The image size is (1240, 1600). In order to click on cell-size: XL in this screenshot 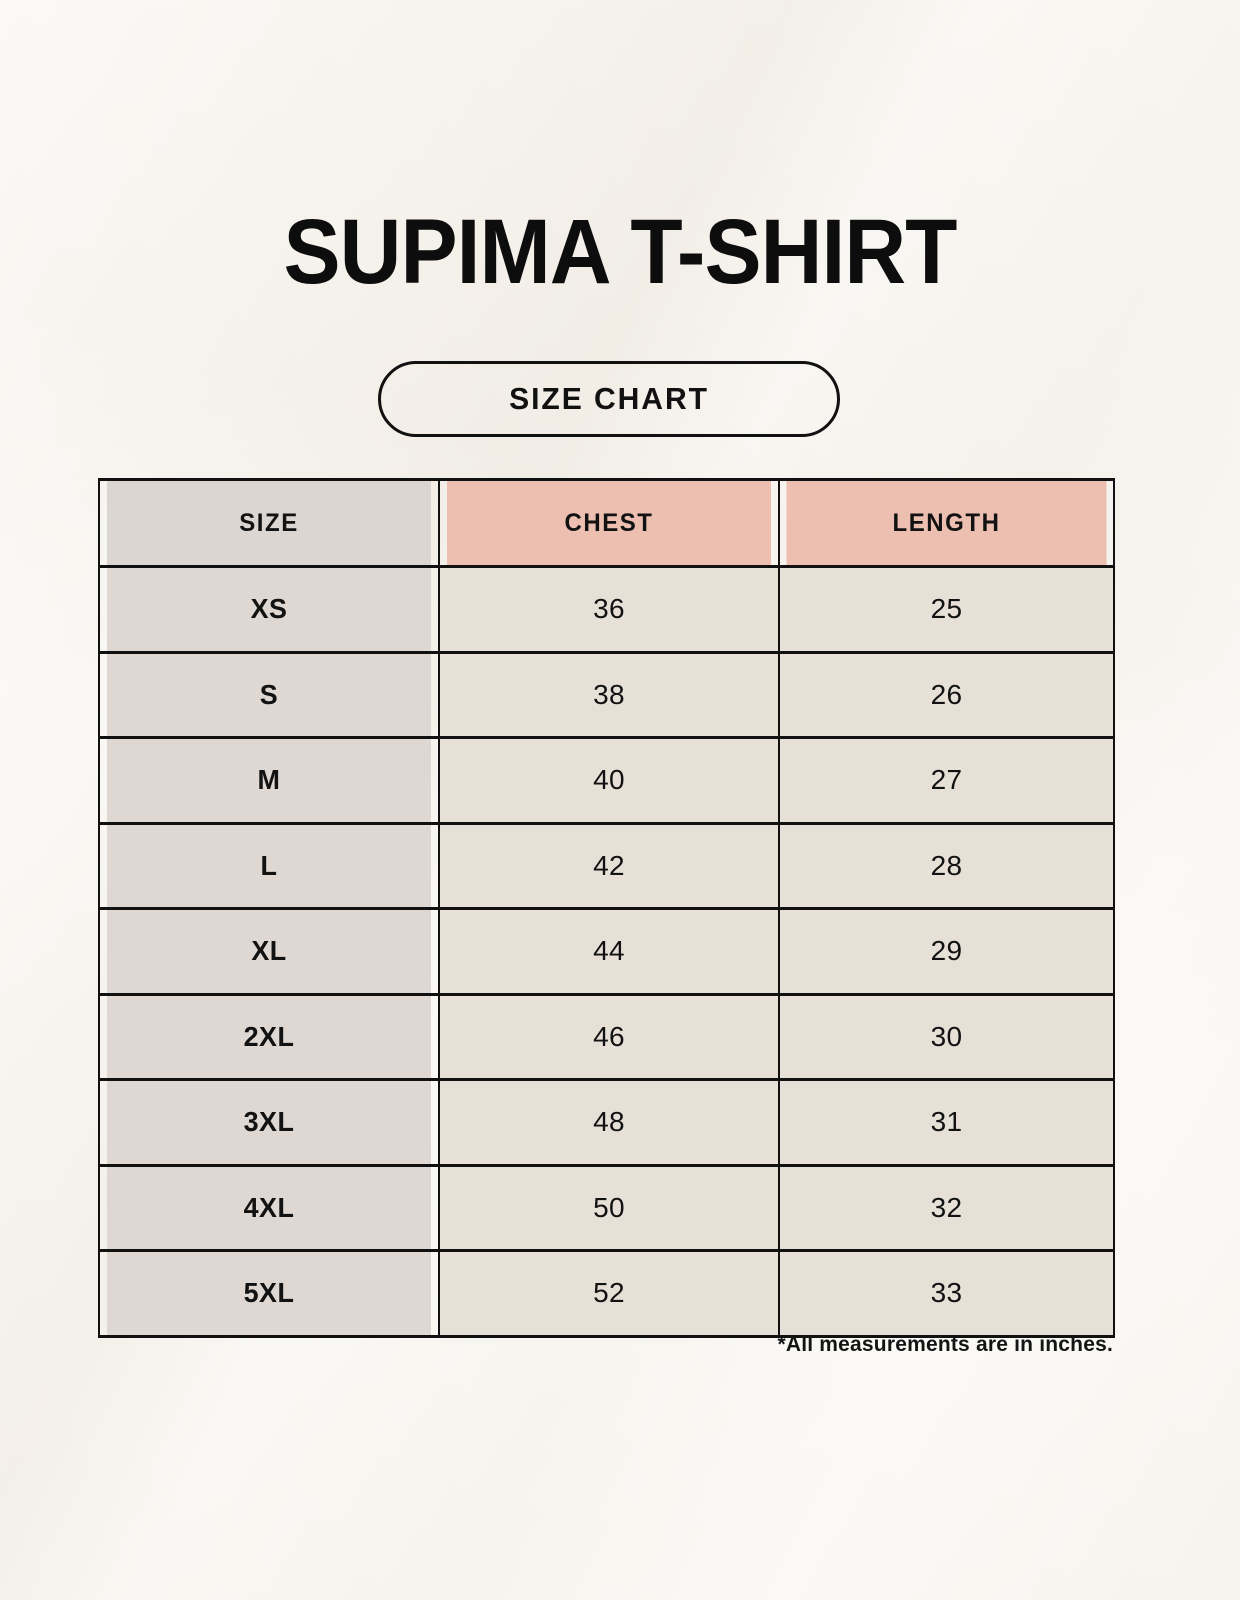, I will do `click(269, 951)`.